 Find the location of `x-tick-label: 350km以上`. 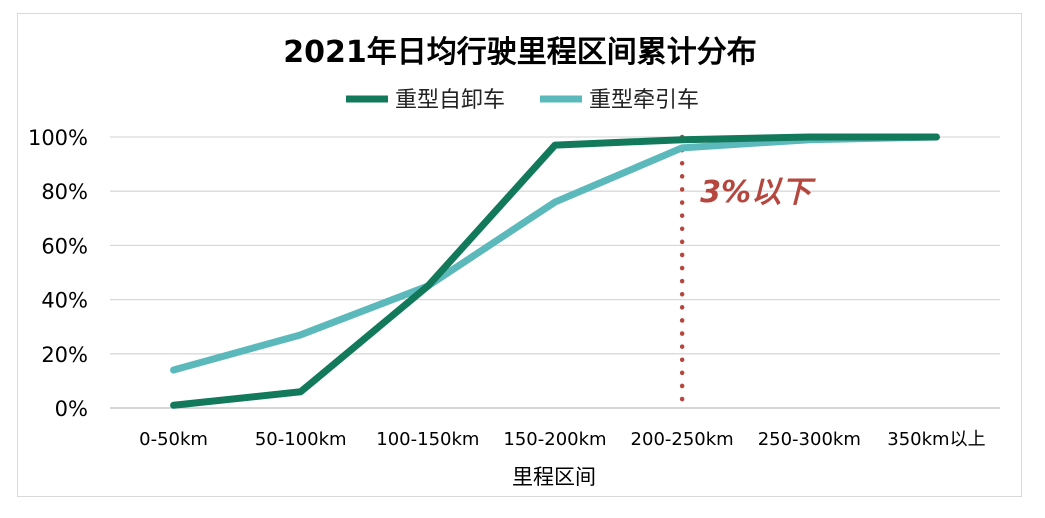

x-tick-label: 350km以上 is located at coordinates (936, 439).